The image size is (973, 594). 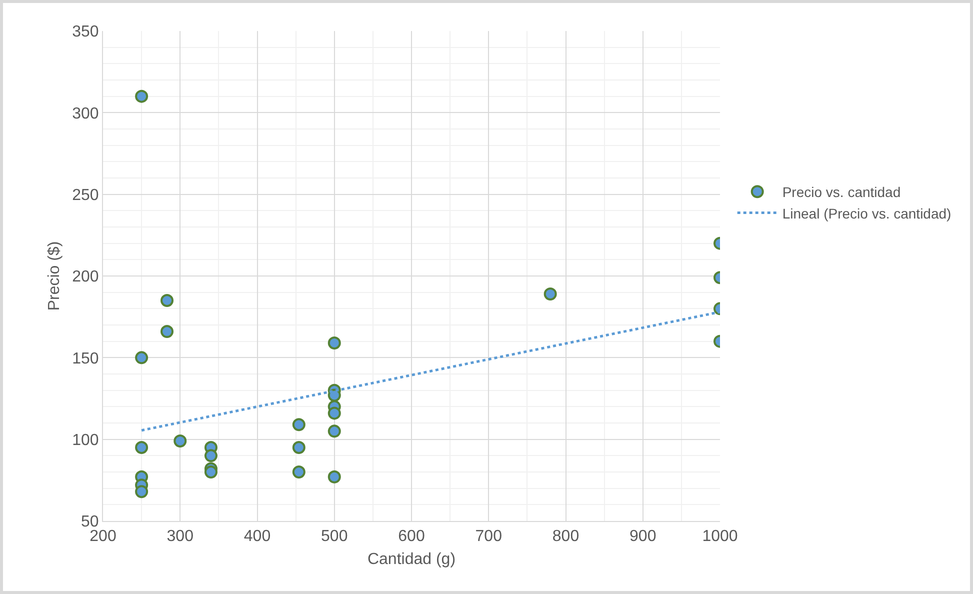 I want to click on x-axis-title: Cantidad (g), so click(x=411, y=559).